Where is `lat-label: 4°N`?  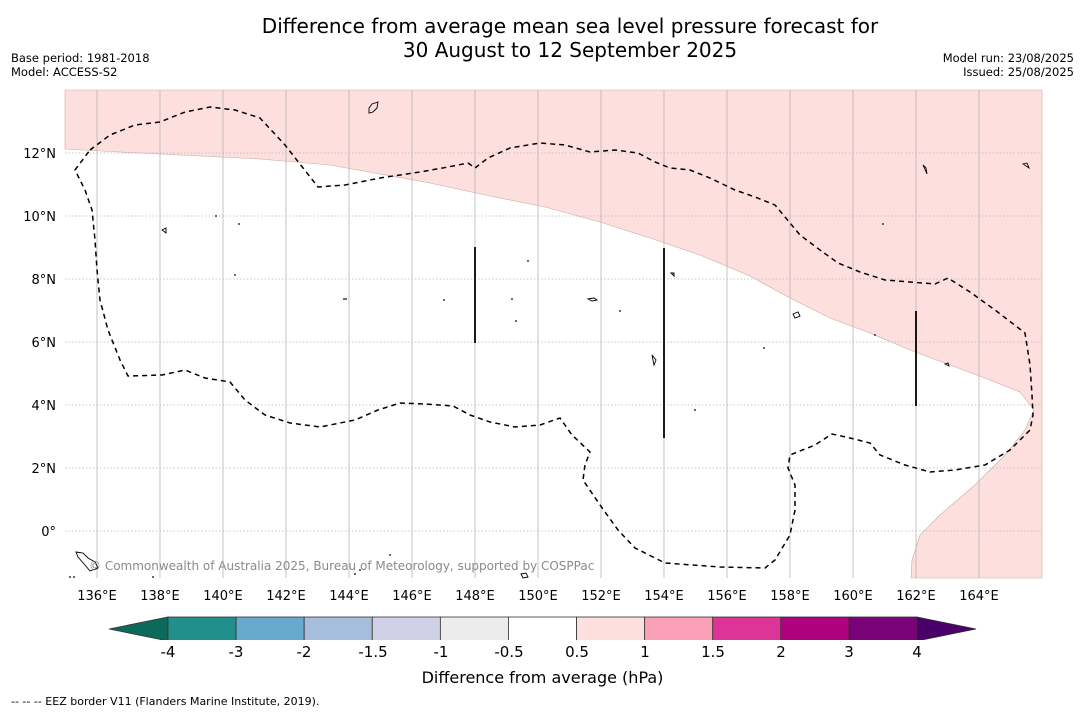
lat-label: 4°N is located at coordinates (44, 406).